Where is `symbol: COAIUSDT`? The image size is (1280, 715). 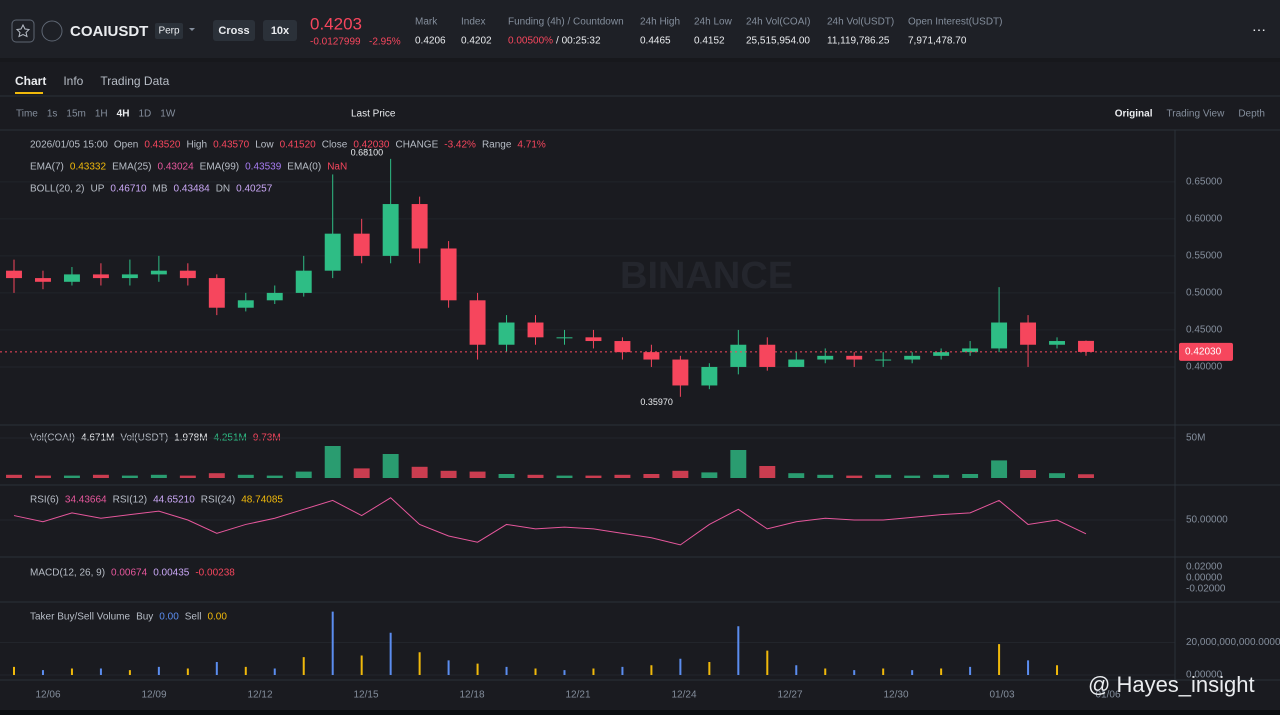
symbol: COAIUSDT is located at coordinates (109, 31).